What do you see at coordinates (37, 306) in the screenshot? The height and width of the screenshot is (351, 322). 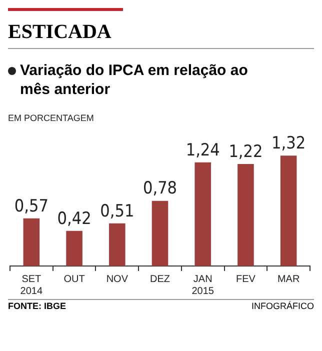 I see `source-note: FONTE: IBGE` at bounding box center [37, 306].